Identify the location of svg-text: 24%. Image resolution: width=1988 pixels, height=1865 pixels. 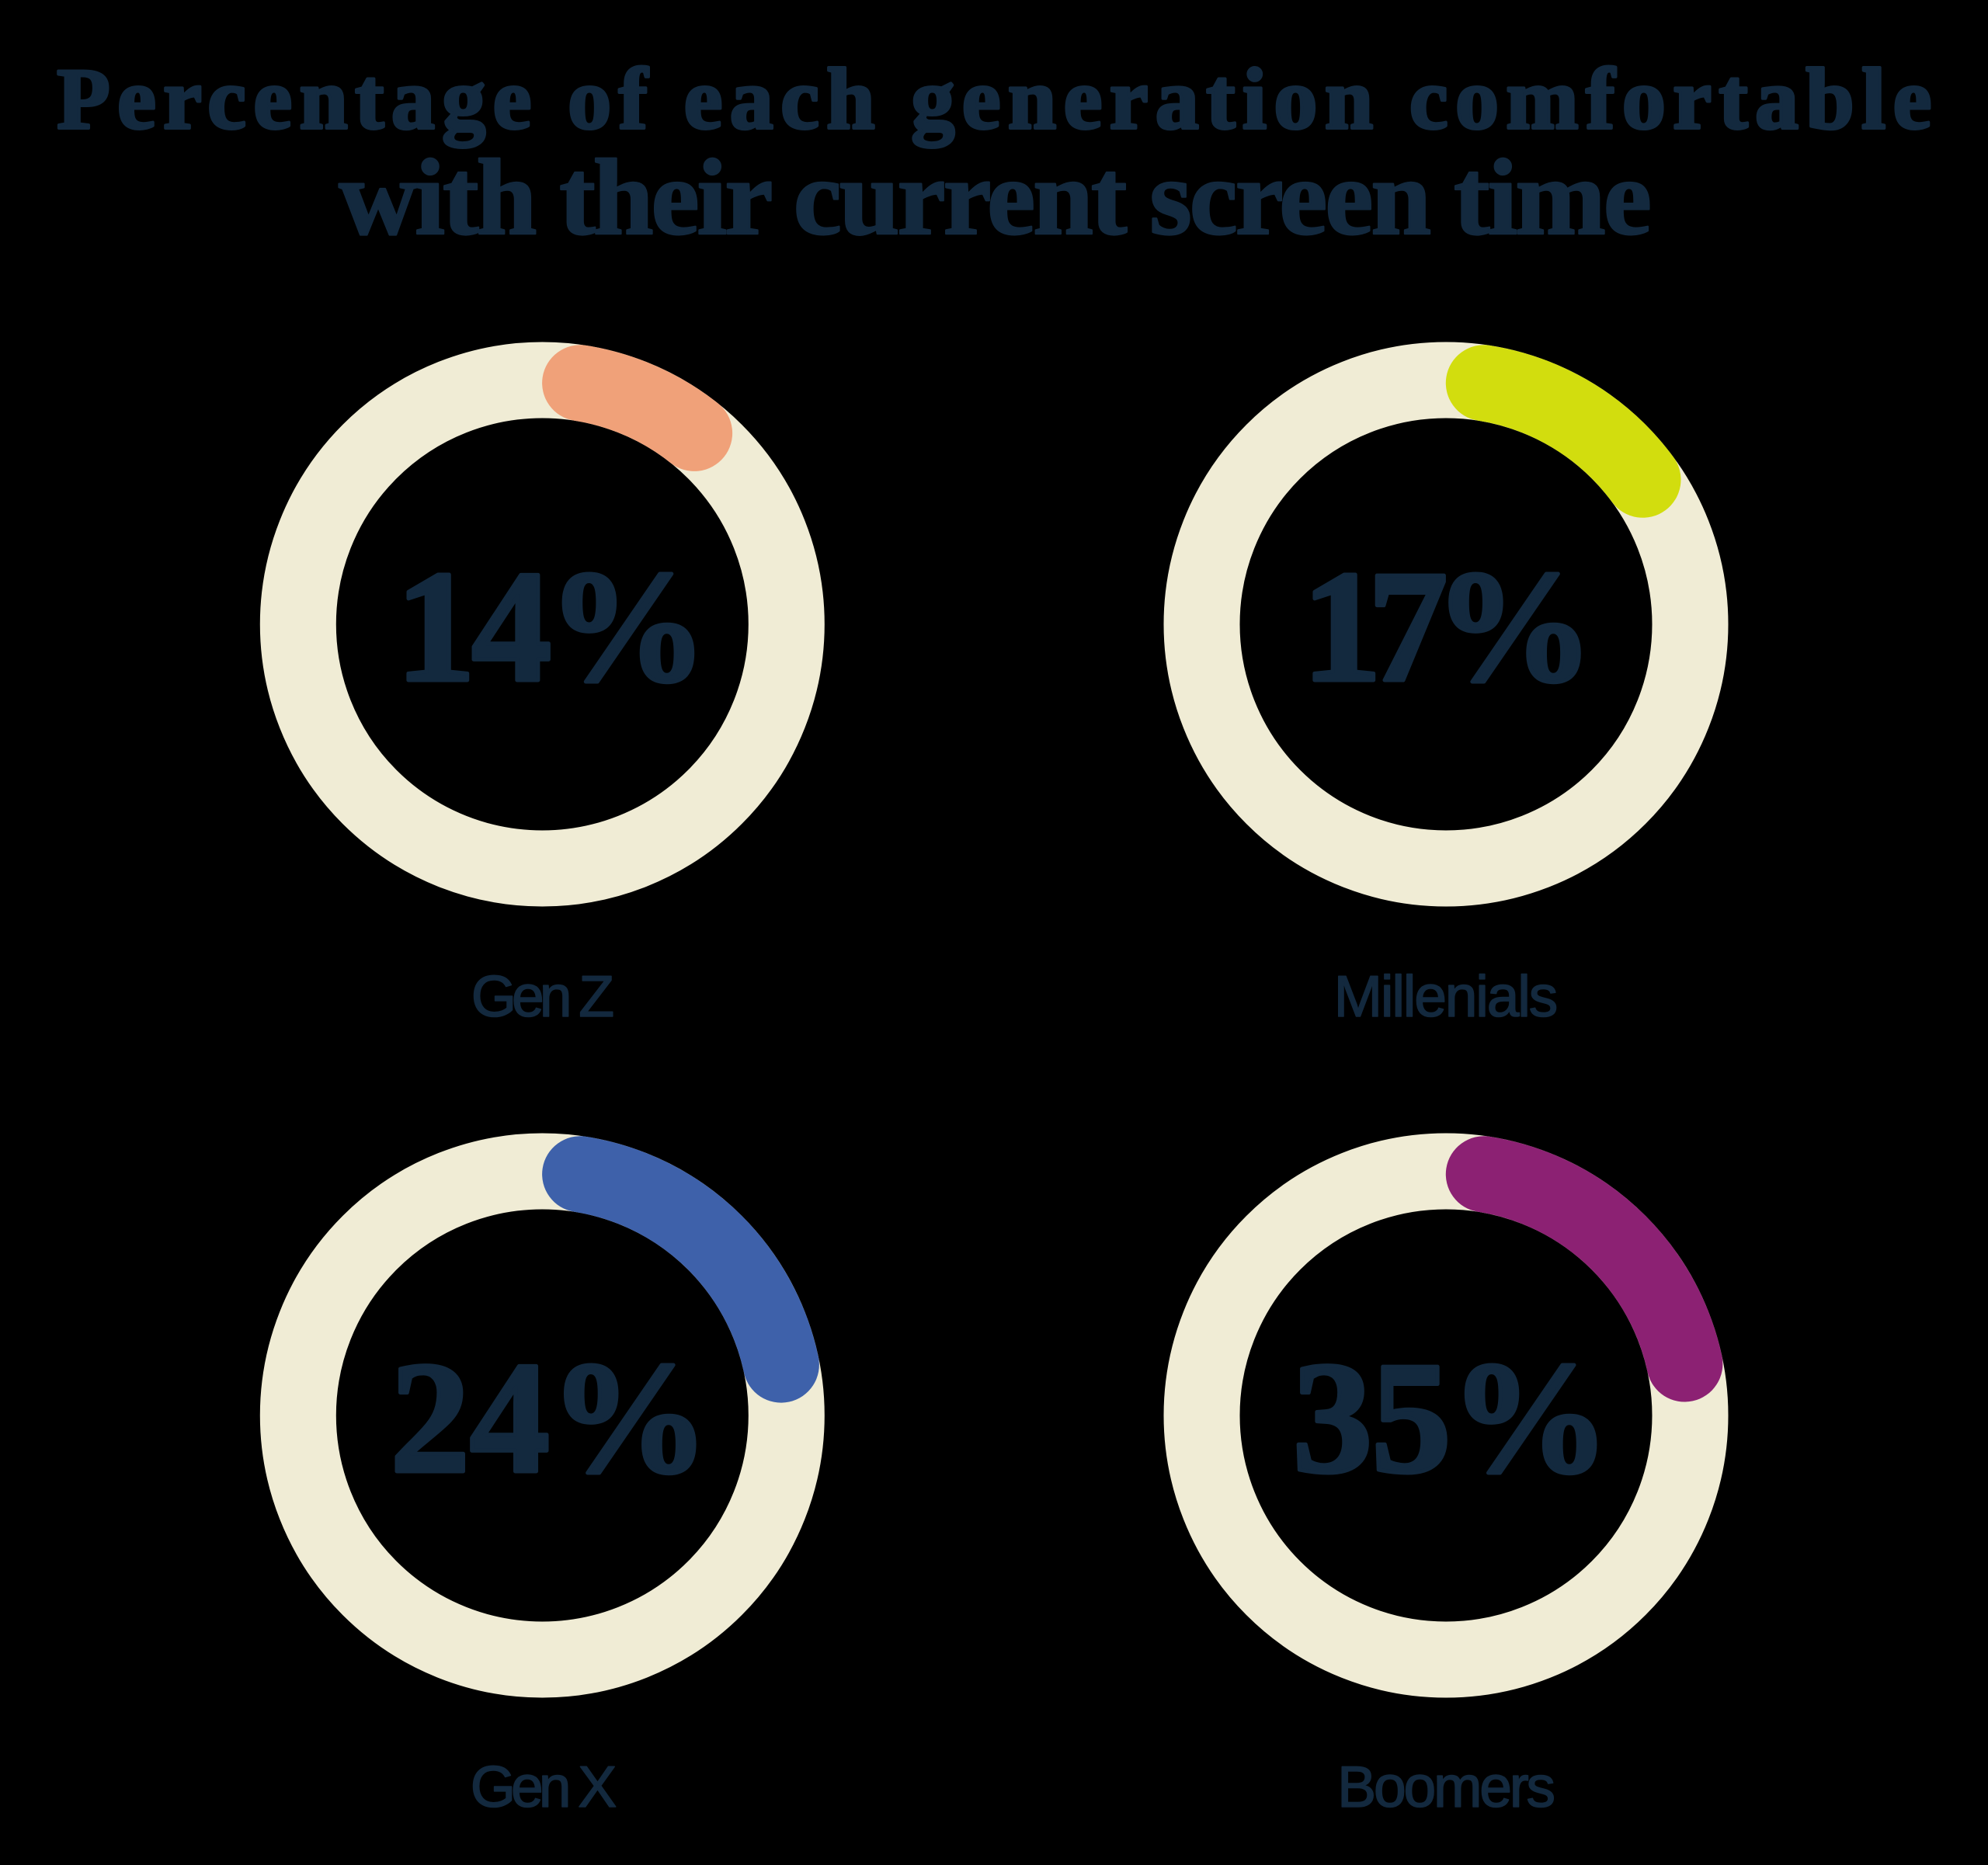
(549, 1417).